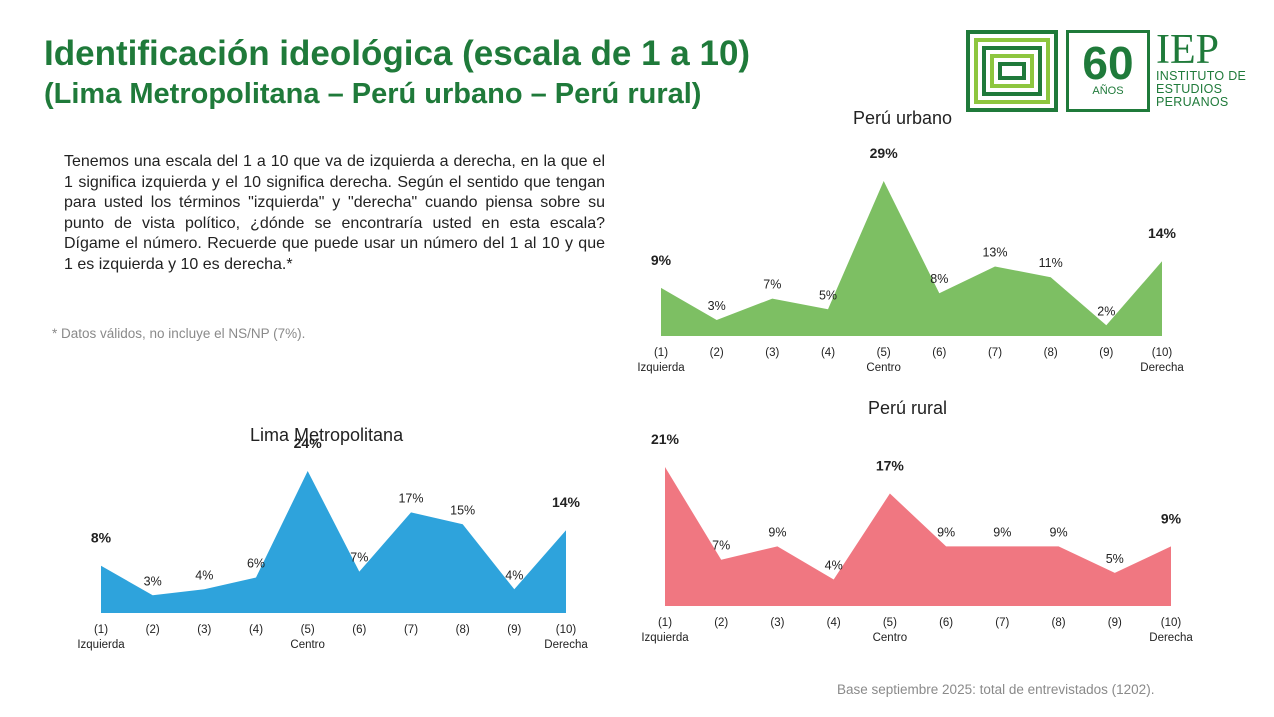 This screenshot has height=717, width=1274. What do you see at coordinates (1171, 623) in the screenshot?
I see `x-tick-peru-rural-10: (10)` at bounding box center [1171, 623].